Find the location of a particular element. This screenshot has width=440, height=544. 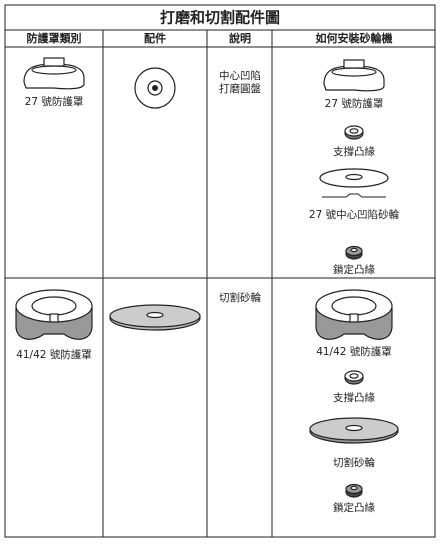

title: 打磨和切割配件圖 is located at coordinates (220, 18).